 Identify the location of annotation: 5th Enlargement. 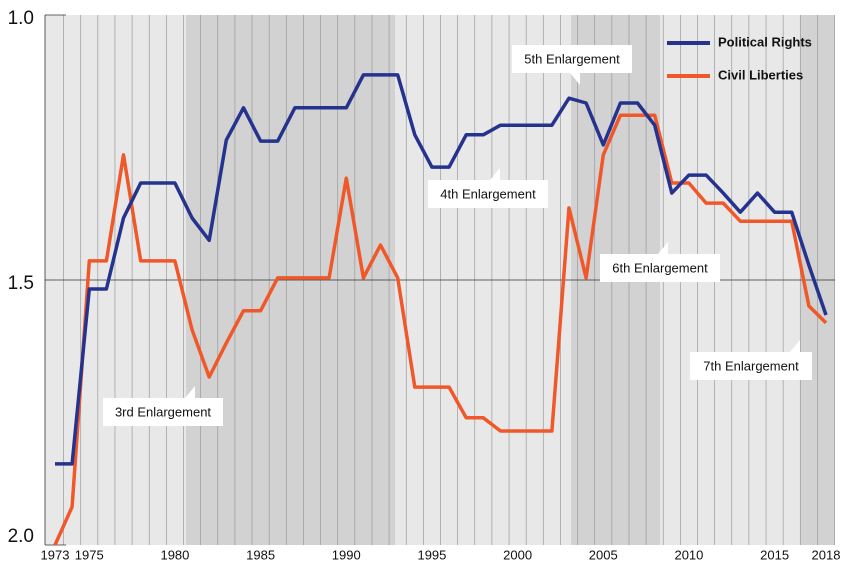
(572, 58).